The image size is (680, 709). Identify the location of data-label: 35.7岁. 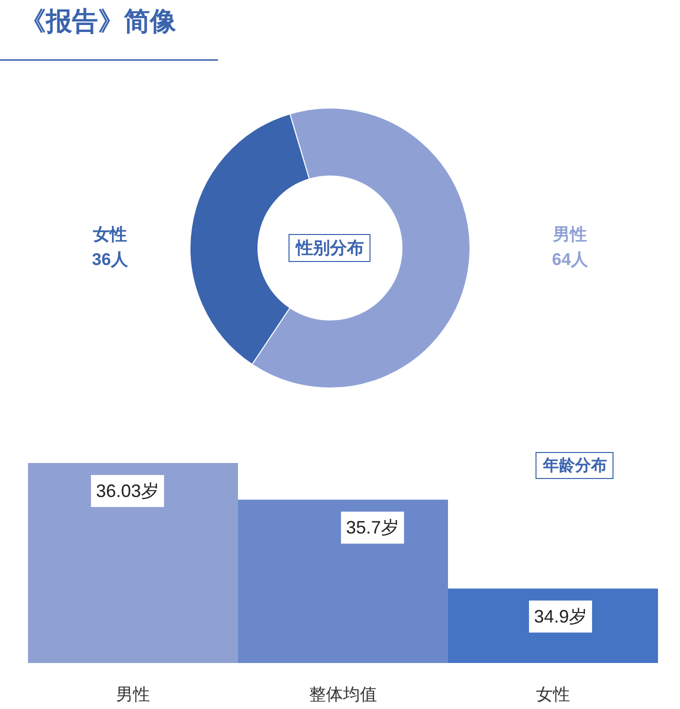
(373, 528).